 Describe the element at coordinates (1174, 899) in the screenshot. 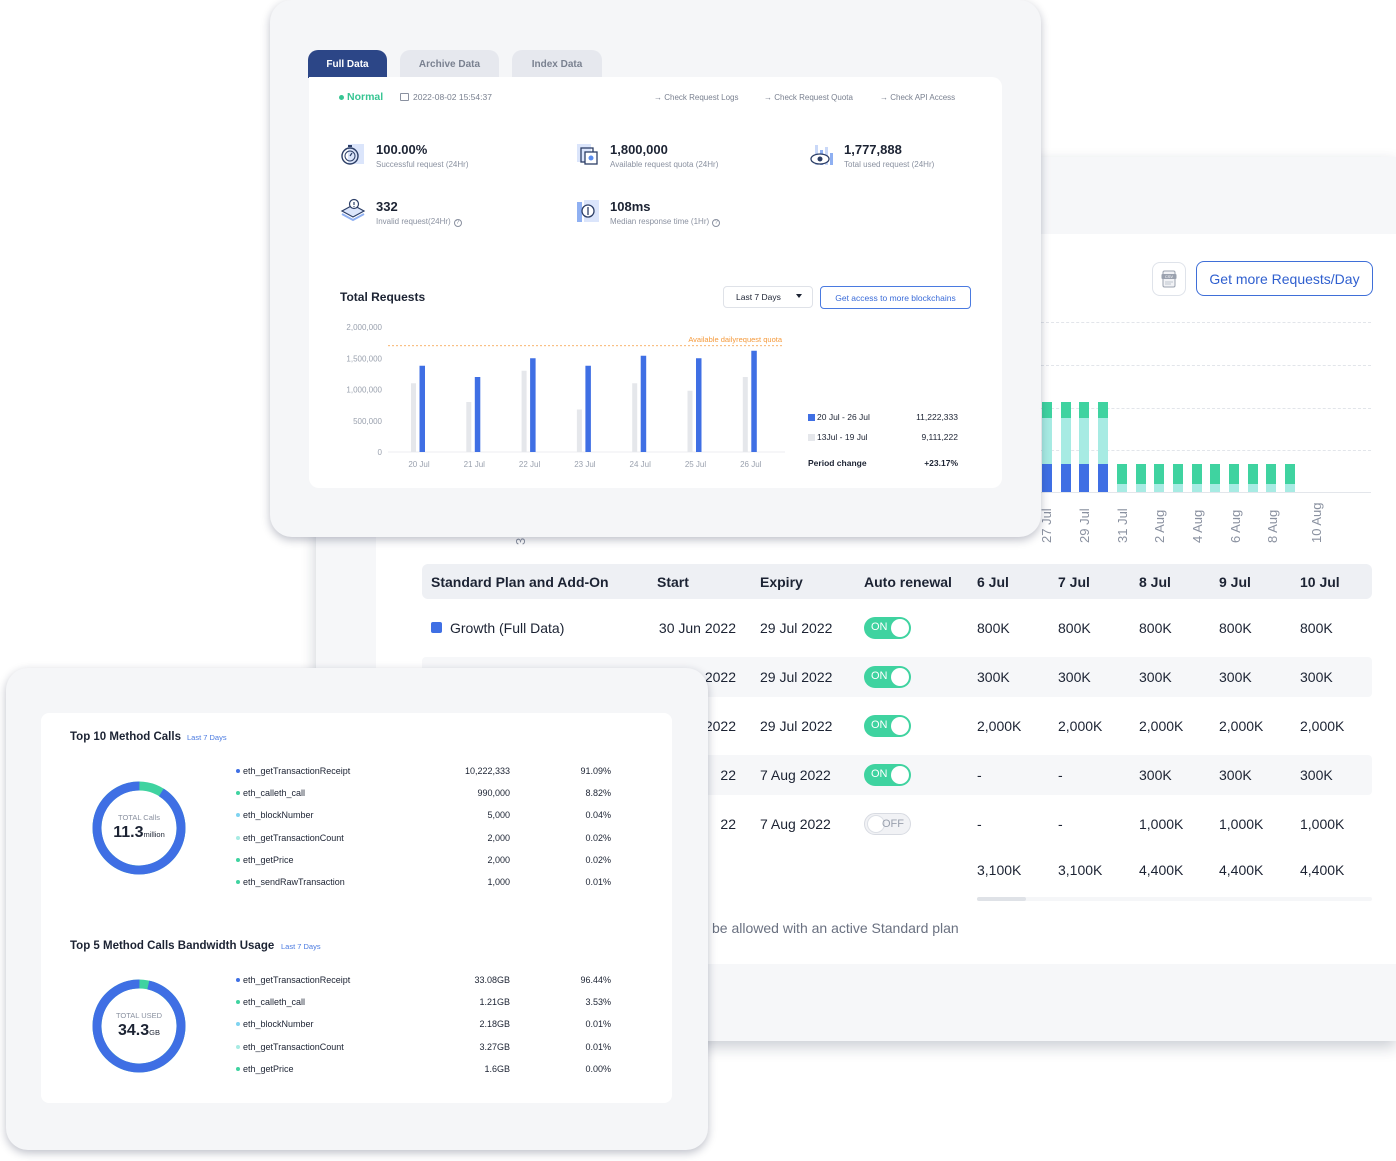

I see `plan-table-scrollbar` at that location.